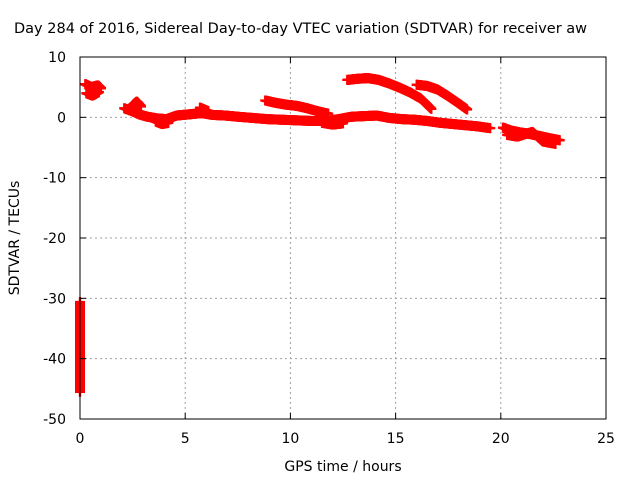 The image size is (640, 480). I want to click on y-tick-label: 0, so click(61, 118).